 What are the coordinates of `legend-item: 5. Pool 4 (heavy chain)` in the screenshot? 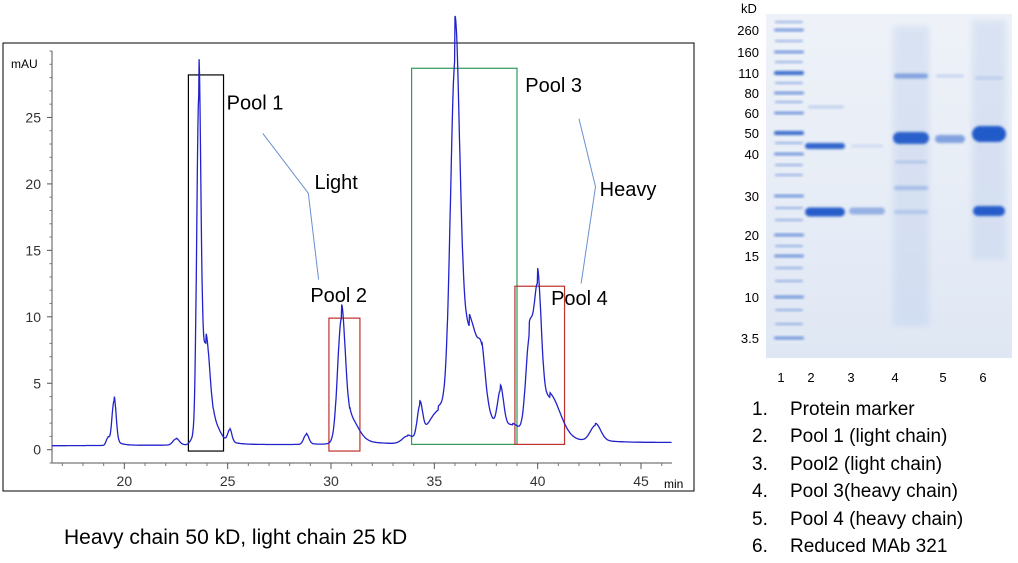 It's located at (857, 519).